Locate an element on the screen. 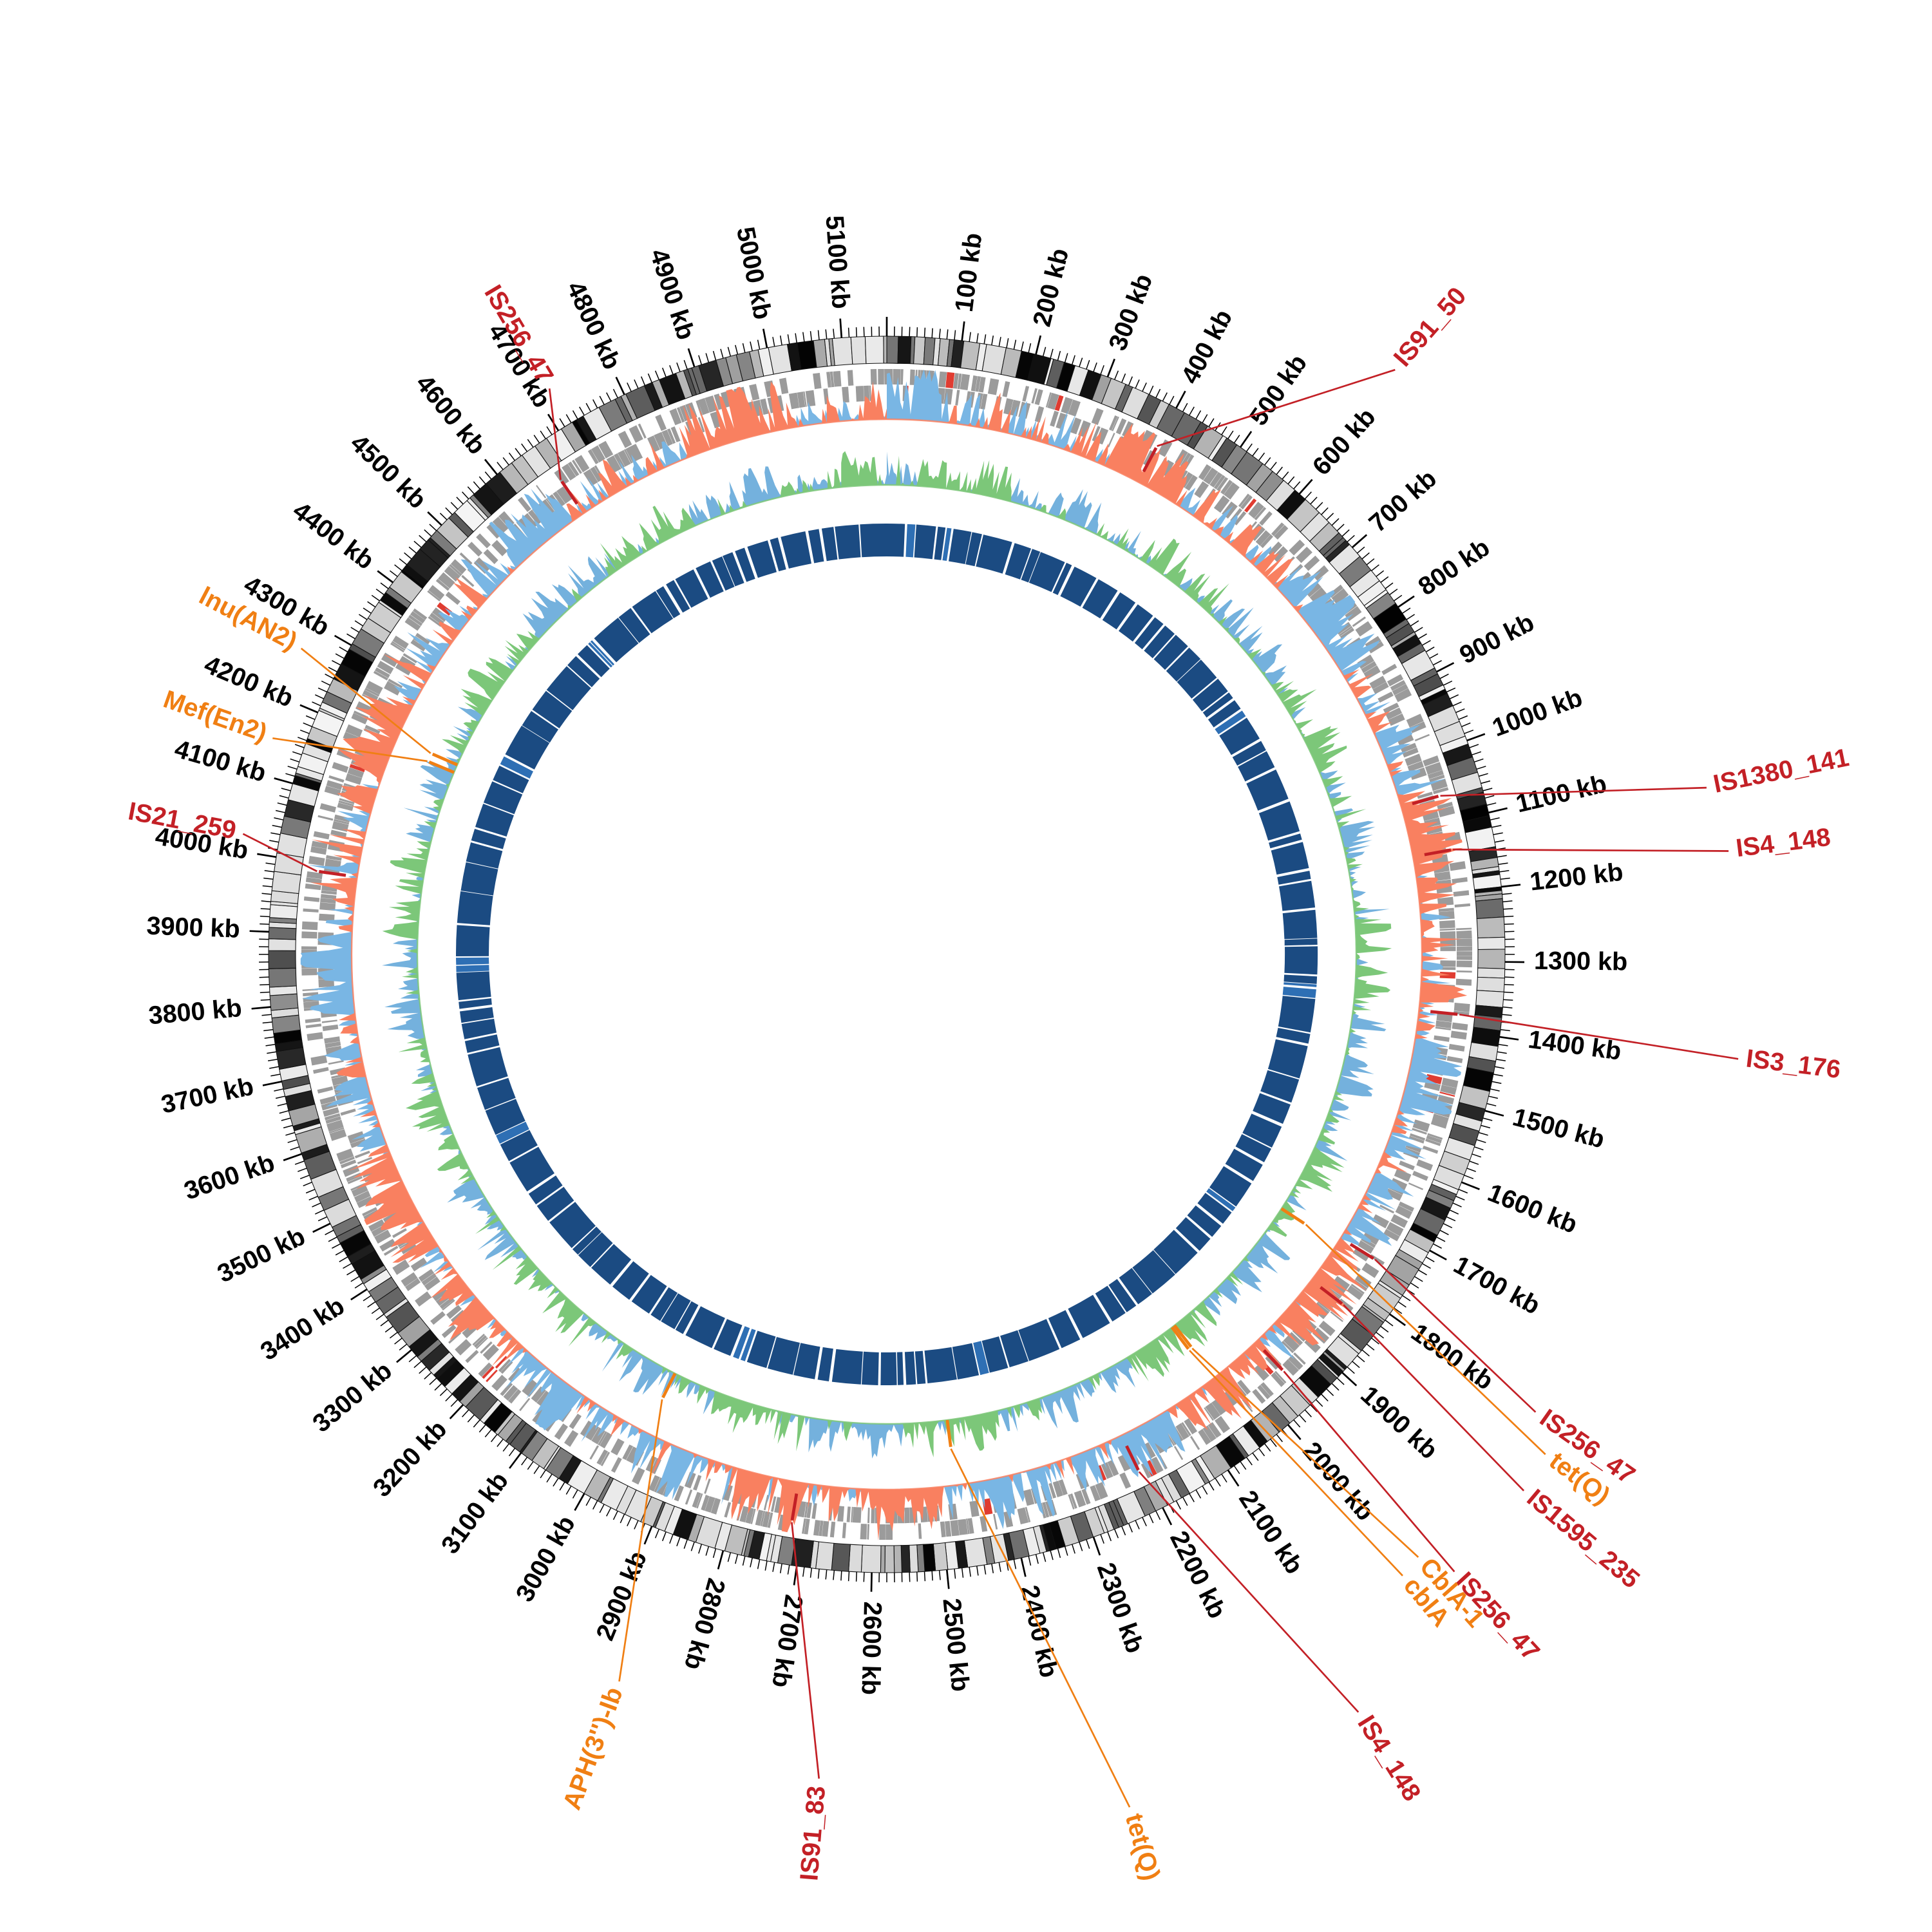 Image resolution: width=1932 pixels, height=1932 pixels. tick-label: 2300 kb is located at coordinates (1121, 1608).